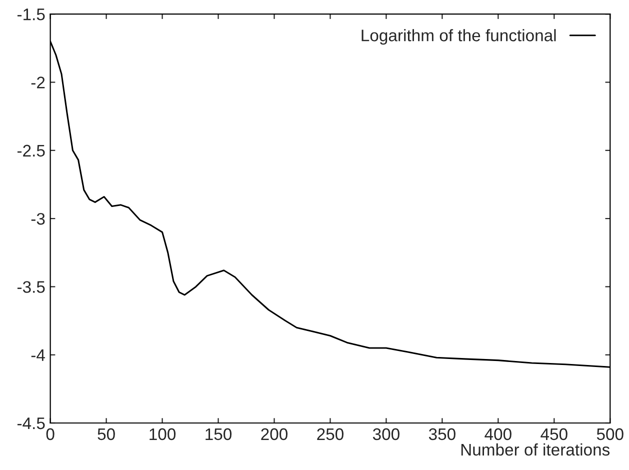 This screenshot has width=629, height=470. Describe the element at coordinates (50, 434) in the screenshot. I see `x-tick-label: 0` at that location.